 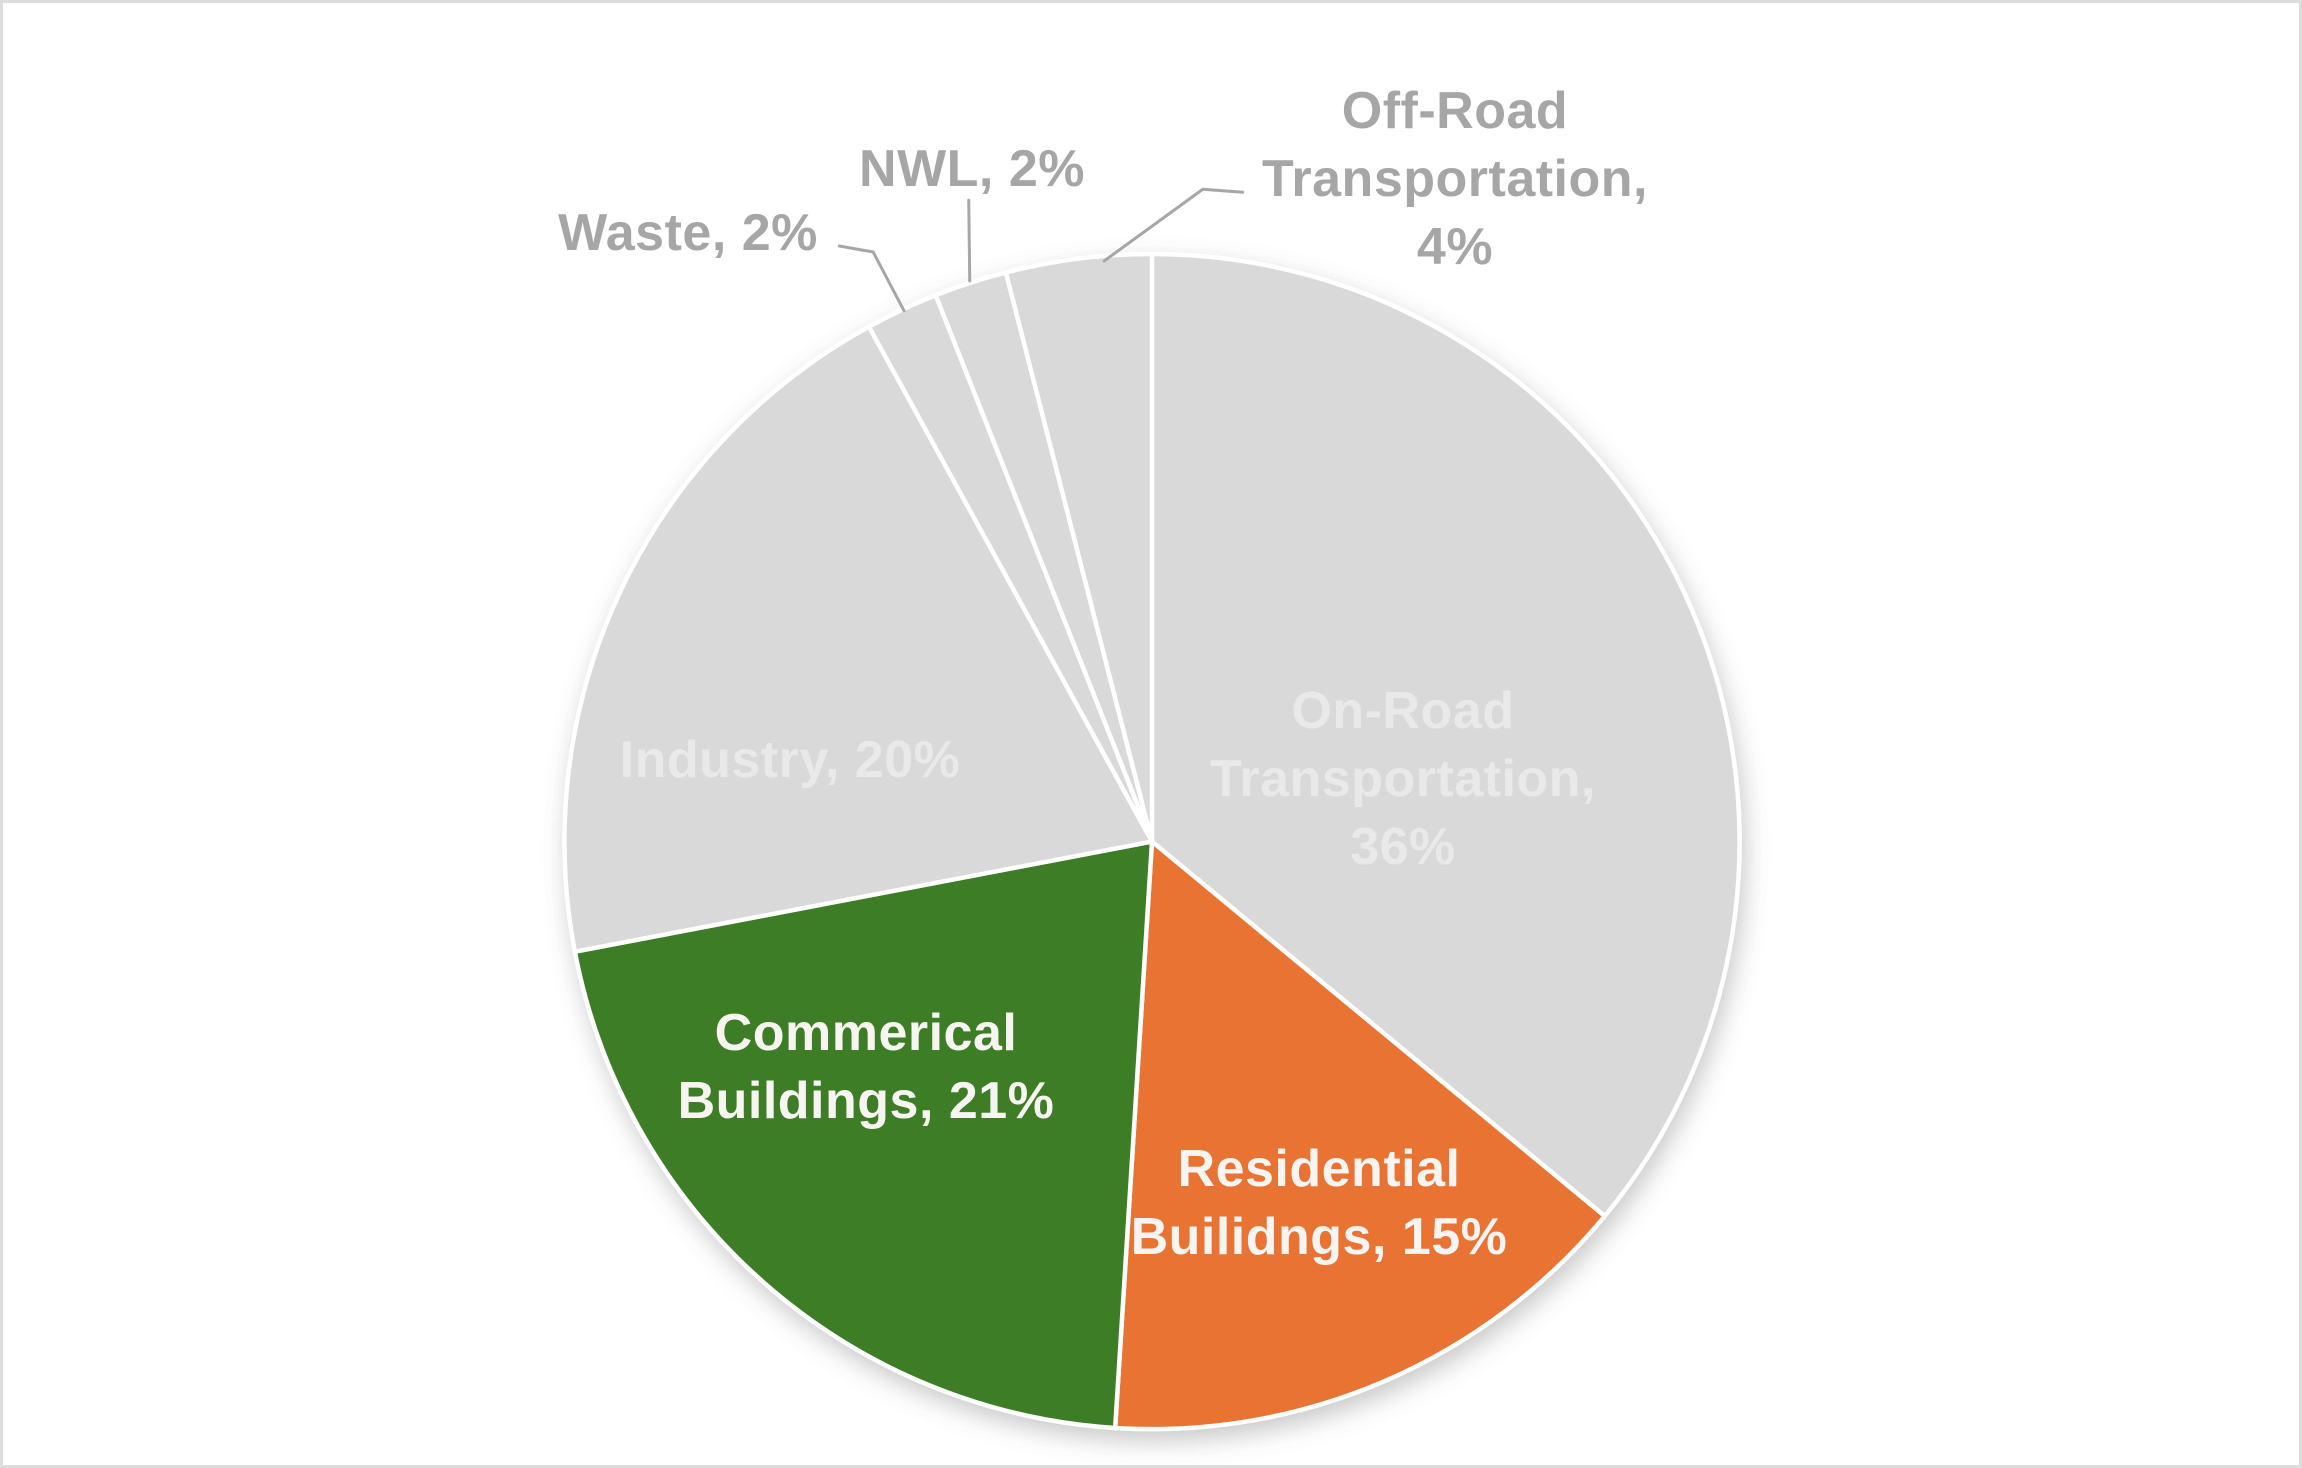 What do you see at coordinates (871, 278) in the screenshot?
I see `leader-line-waste` at bounding box center [871, 278].